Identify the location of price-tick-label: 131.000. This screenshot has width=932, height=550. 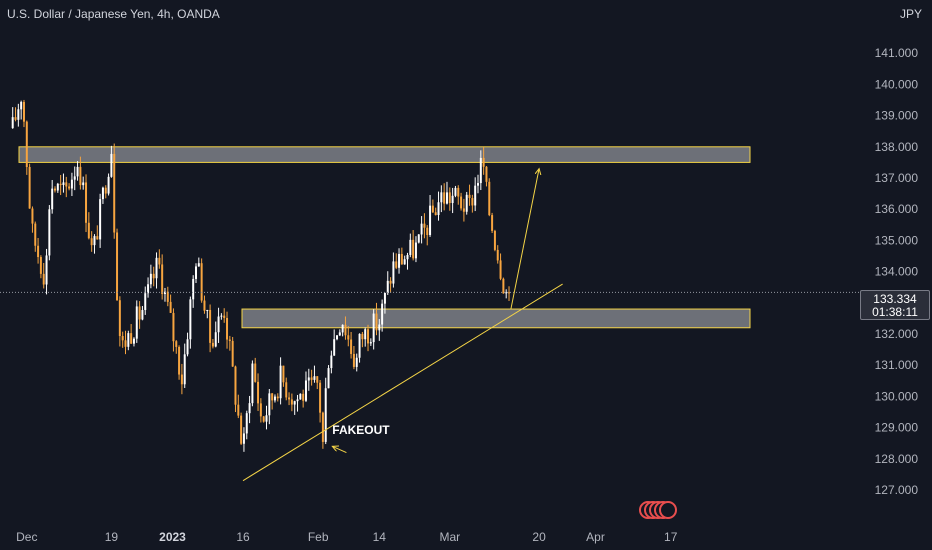
(897, 365).